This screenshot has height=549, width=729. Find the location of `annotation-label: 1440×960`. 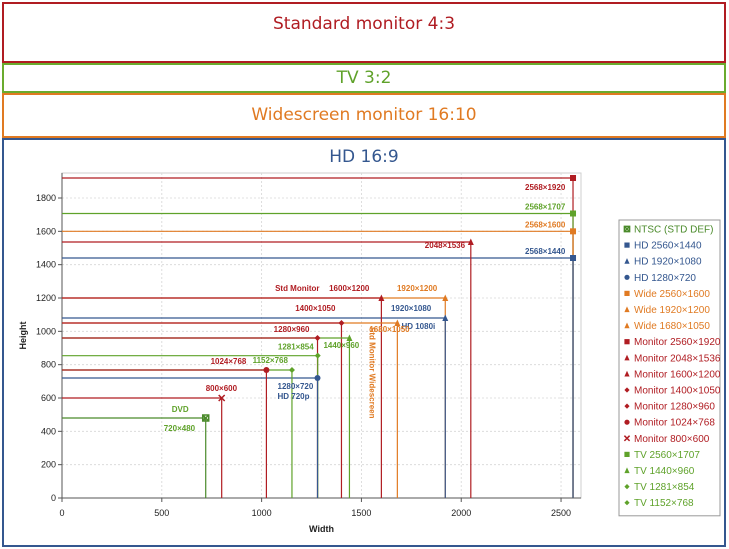

annotation-label: 1440×960 is located at coordinates (341, 345).